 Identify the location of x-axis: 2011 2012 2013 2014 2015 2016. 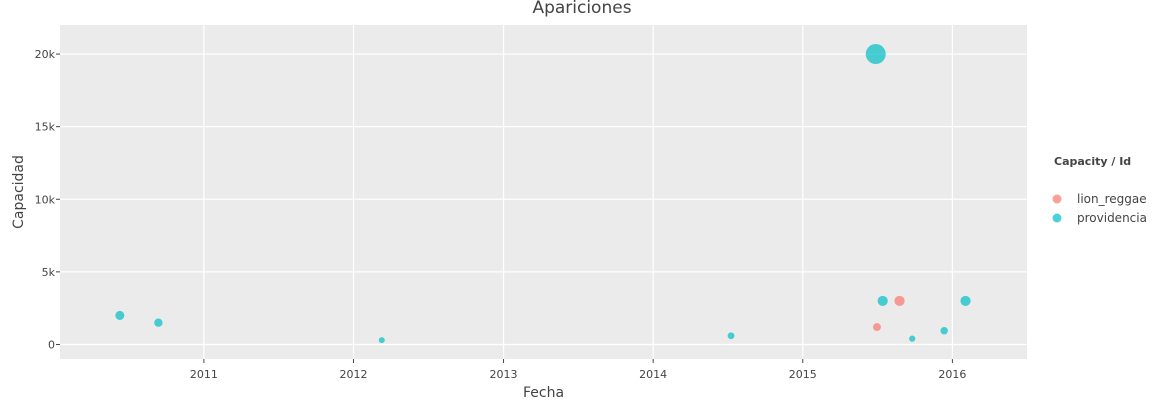
(578, 370).